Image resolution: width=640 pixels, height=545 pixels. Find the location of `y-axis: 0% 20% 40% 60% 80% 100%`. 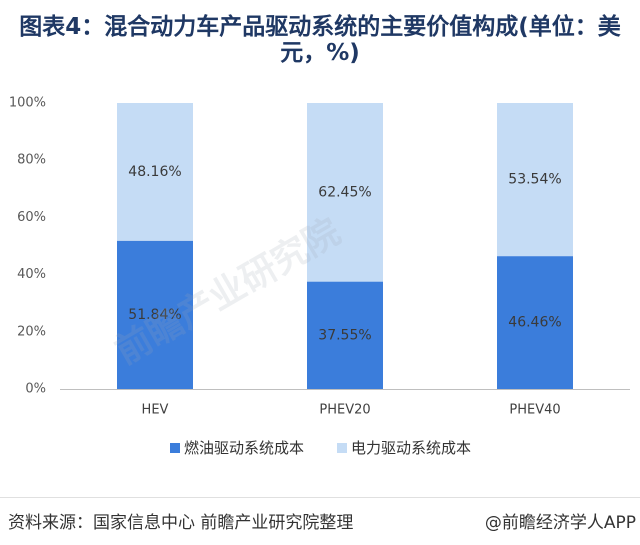

y-axis: 0% 20% 40% 60% 80% 100% is located at coordinates (27, 246).